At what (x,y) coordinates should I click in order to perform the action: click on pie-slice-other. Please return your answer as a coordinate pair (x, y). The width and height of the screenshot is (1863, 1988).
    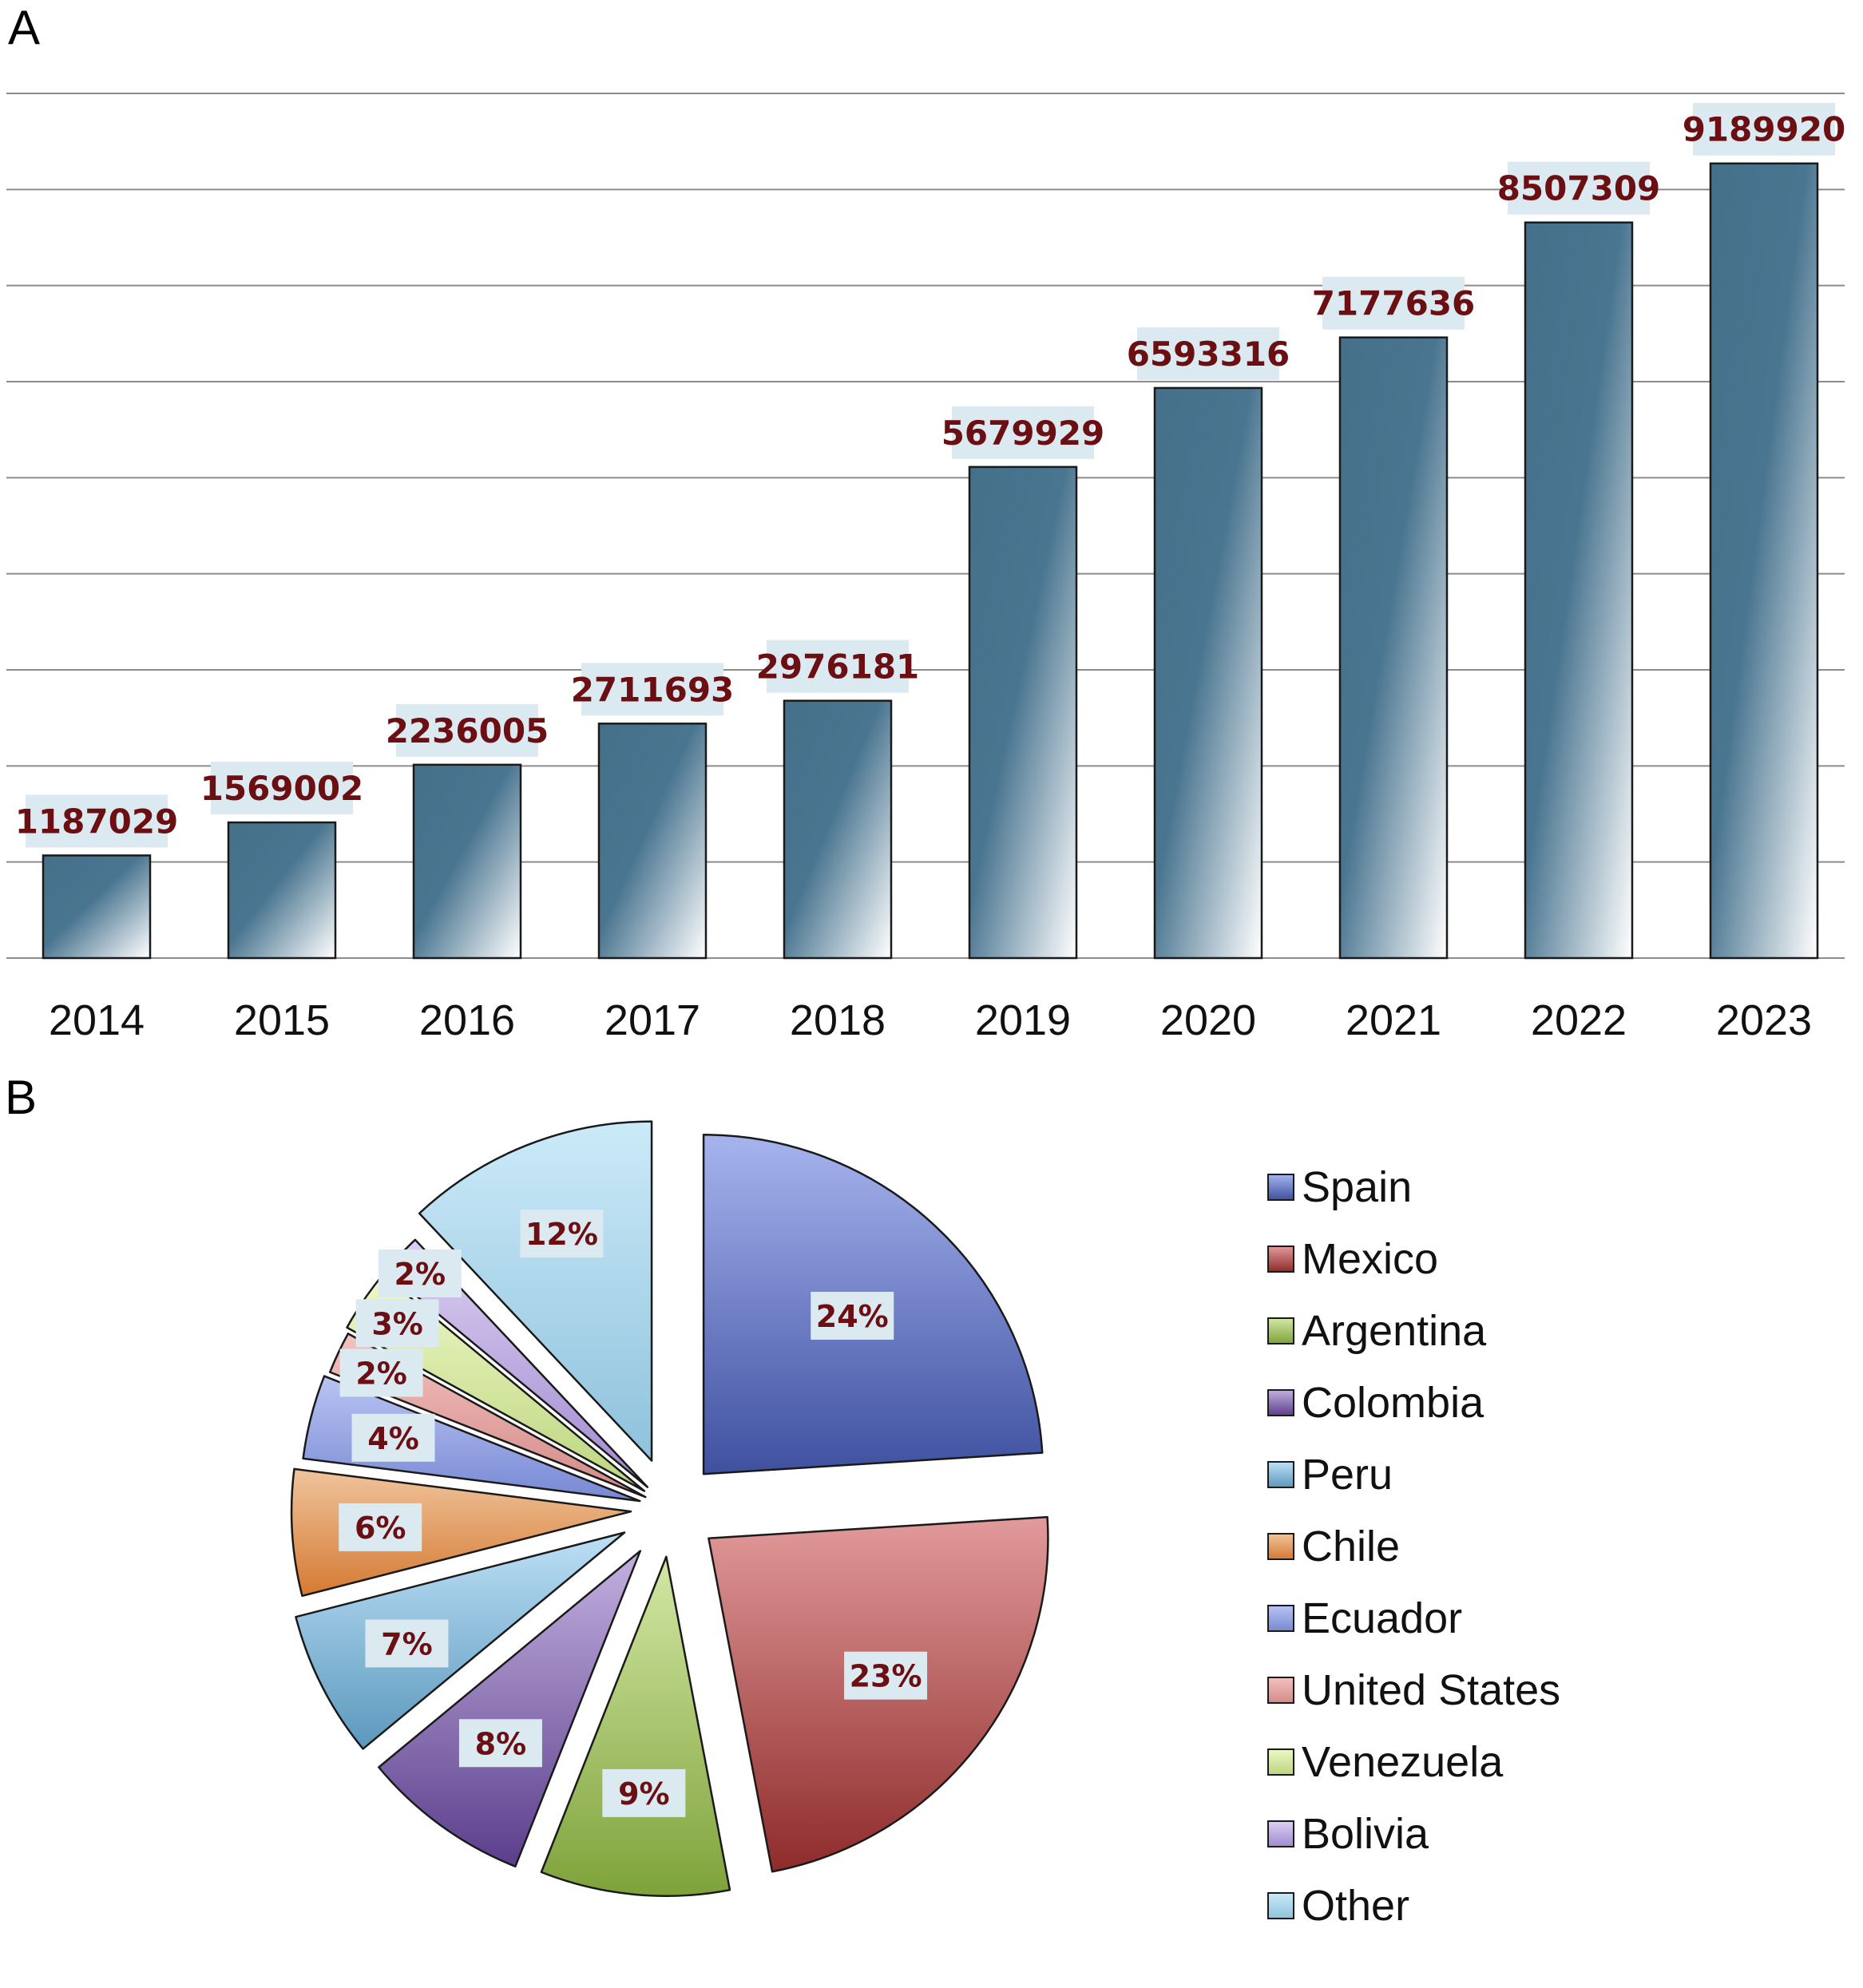
    Looking at the image, I should click on (535, 1291).